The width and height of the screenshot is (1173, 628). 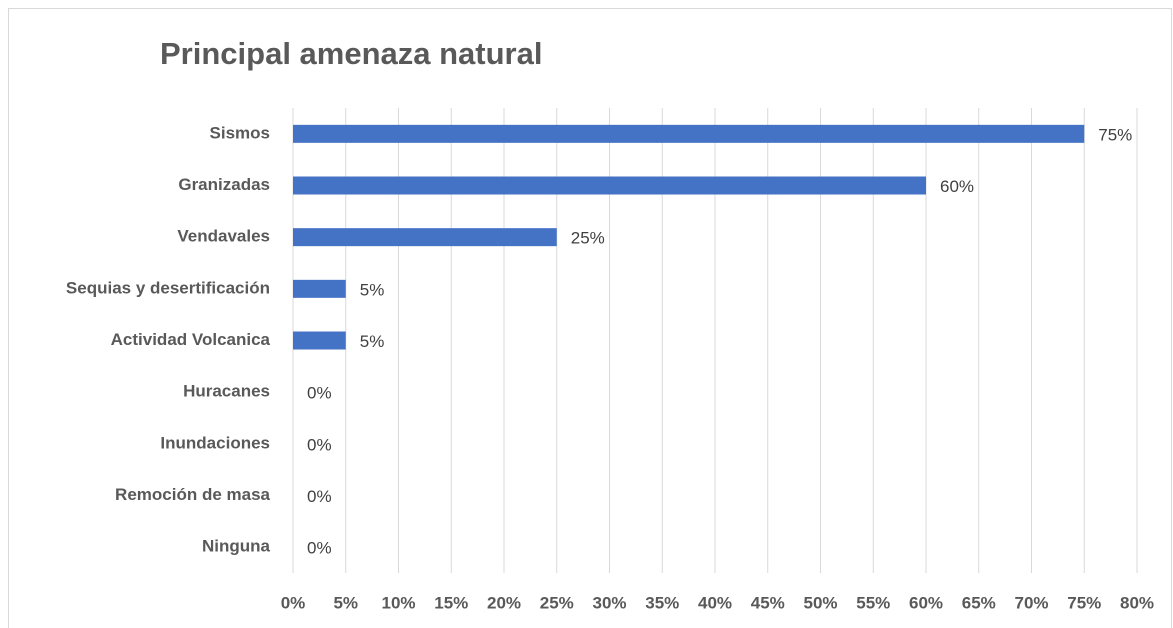 What do you see at coordinates (715, 602) in the screenshot?
I see `x-tick-label: 40%` at bounding box center [715, 602].